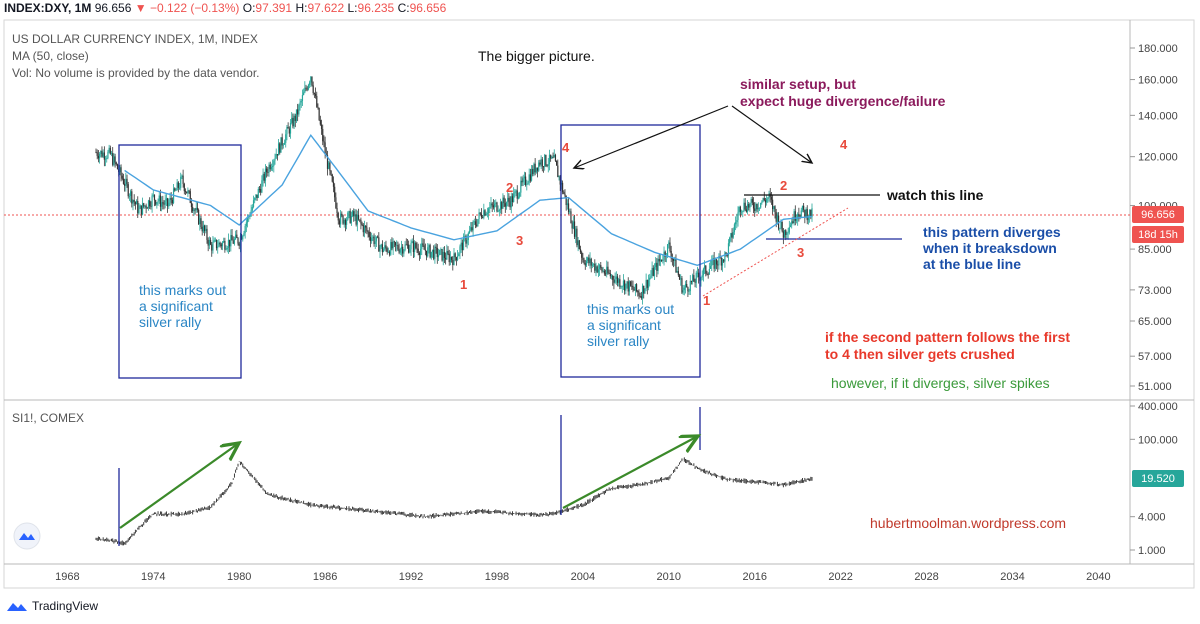 Image resolution: width=1200 pixels, height=624 pixels. What do you see at coordinates (972, 264) in the screenshot?
I see `pattern-diverges-line-3: at the blue line` at bounding box center [972, 264].